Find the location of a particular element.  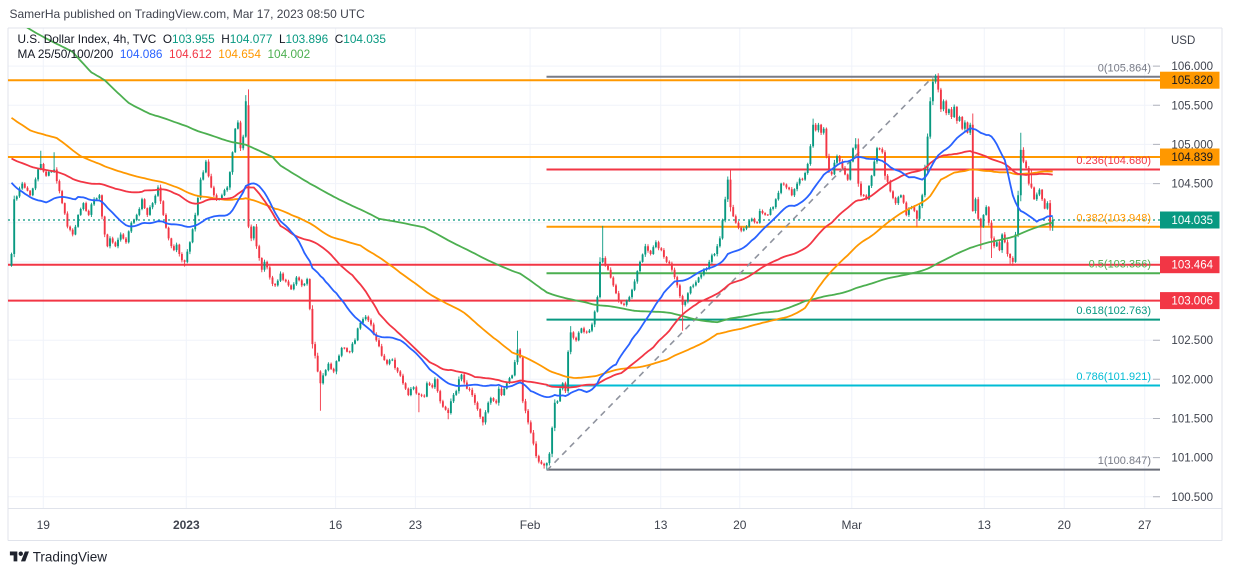

svg-text: 105.500 is located at coordinates (1192, 106).